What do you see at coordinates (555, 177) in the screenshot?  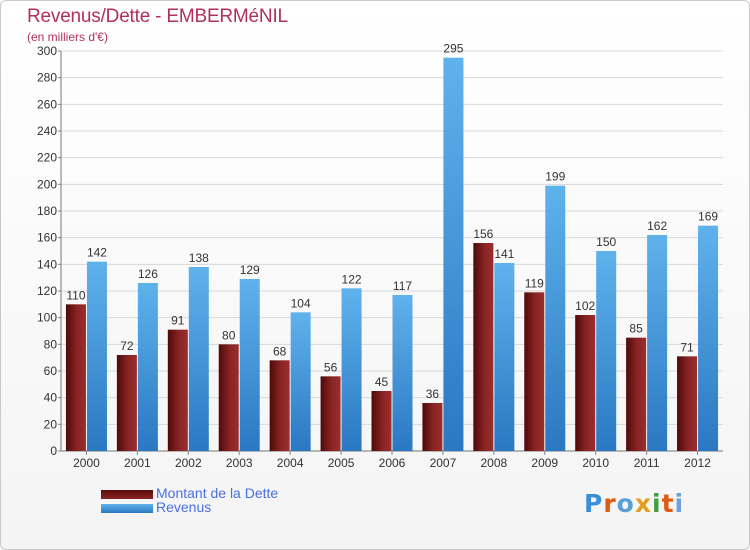 I see `data-label-revenus-2009: 199` at bounding box center [555, 177].